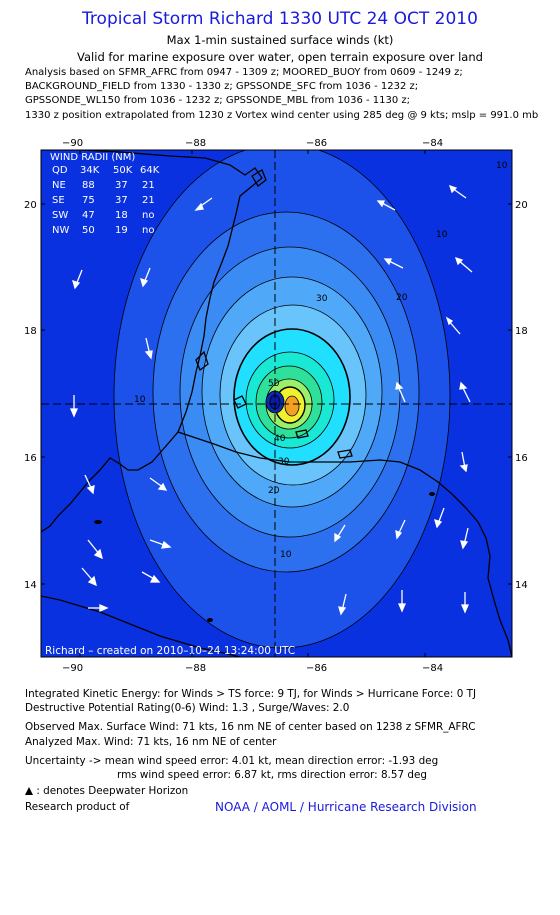  I want to click on lat-tick-right: 14, so click(521, 585).